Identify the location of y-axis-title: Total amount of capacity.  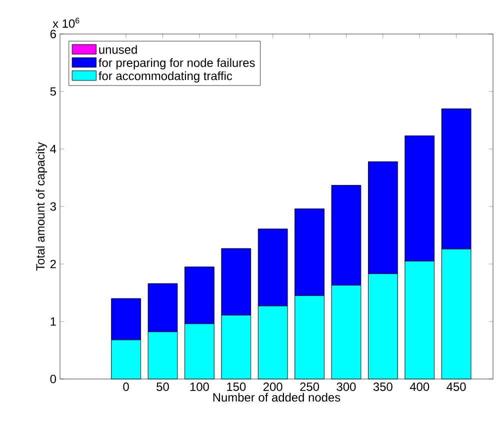
(41, 206).